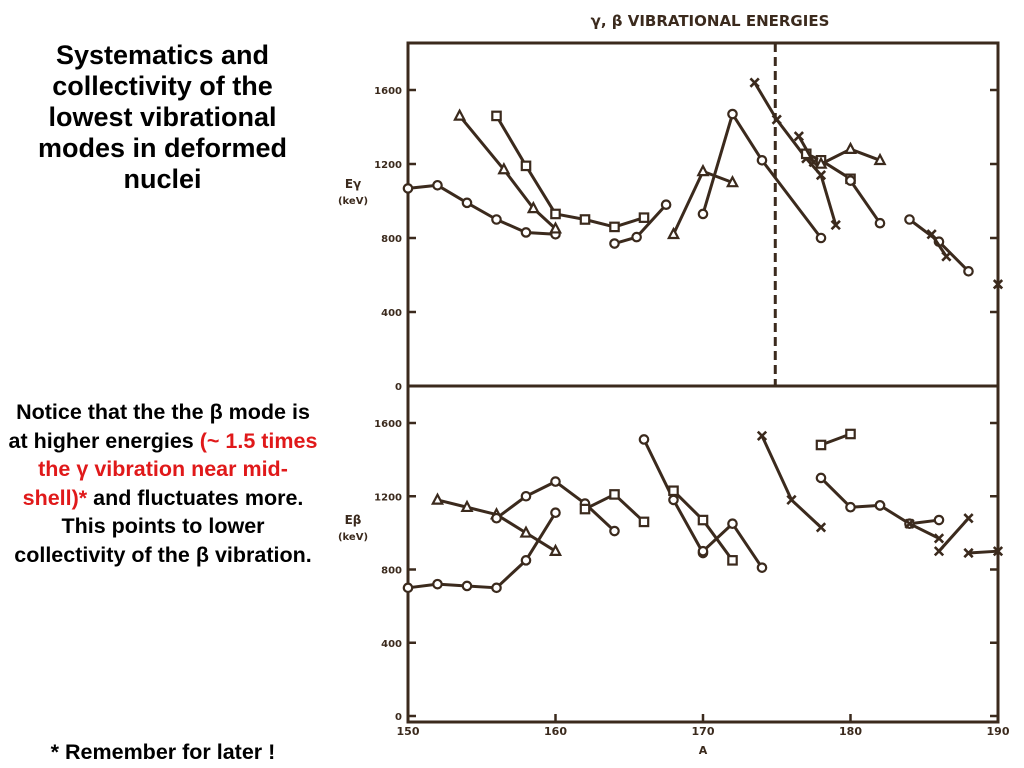 This screenshot has height=768, width=1024. Describe the element at coordinates (260, 554) in the screenshot. I see `notice-text-4: vibration.` at that location.